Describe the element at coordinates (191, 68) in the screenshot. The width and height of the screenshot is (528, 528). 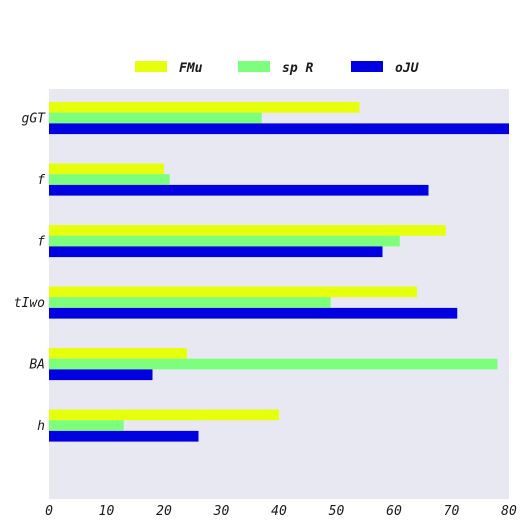
I see `legend-label: FMu` at that location.